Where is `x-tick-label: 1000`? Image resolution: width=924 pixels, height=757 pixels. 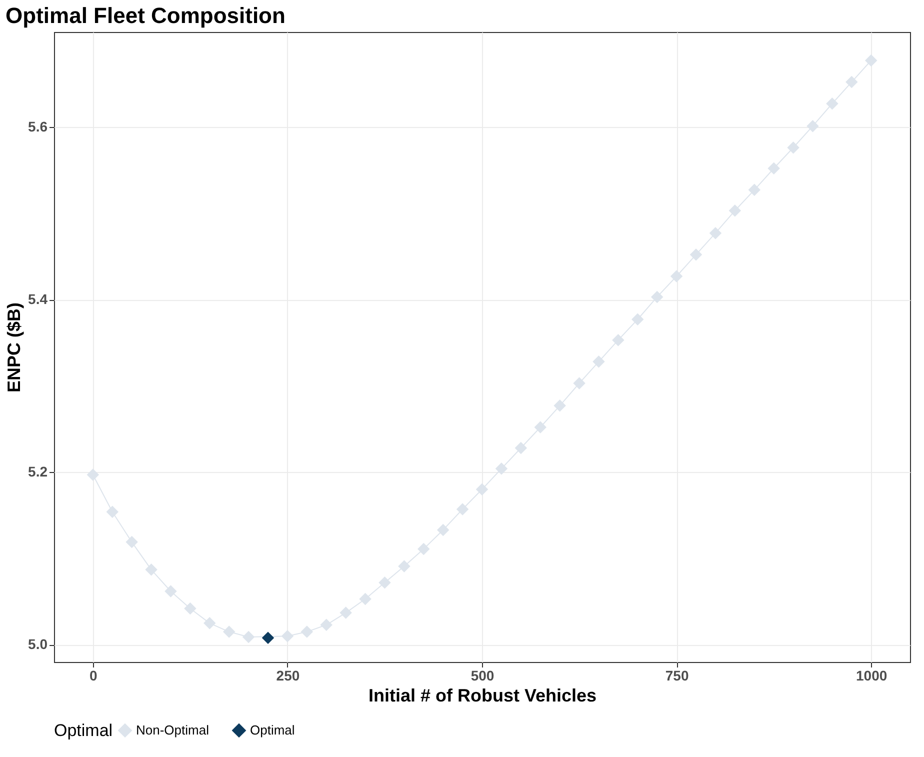 x-tick-label: 1000 is located at coordinates (872, 676).